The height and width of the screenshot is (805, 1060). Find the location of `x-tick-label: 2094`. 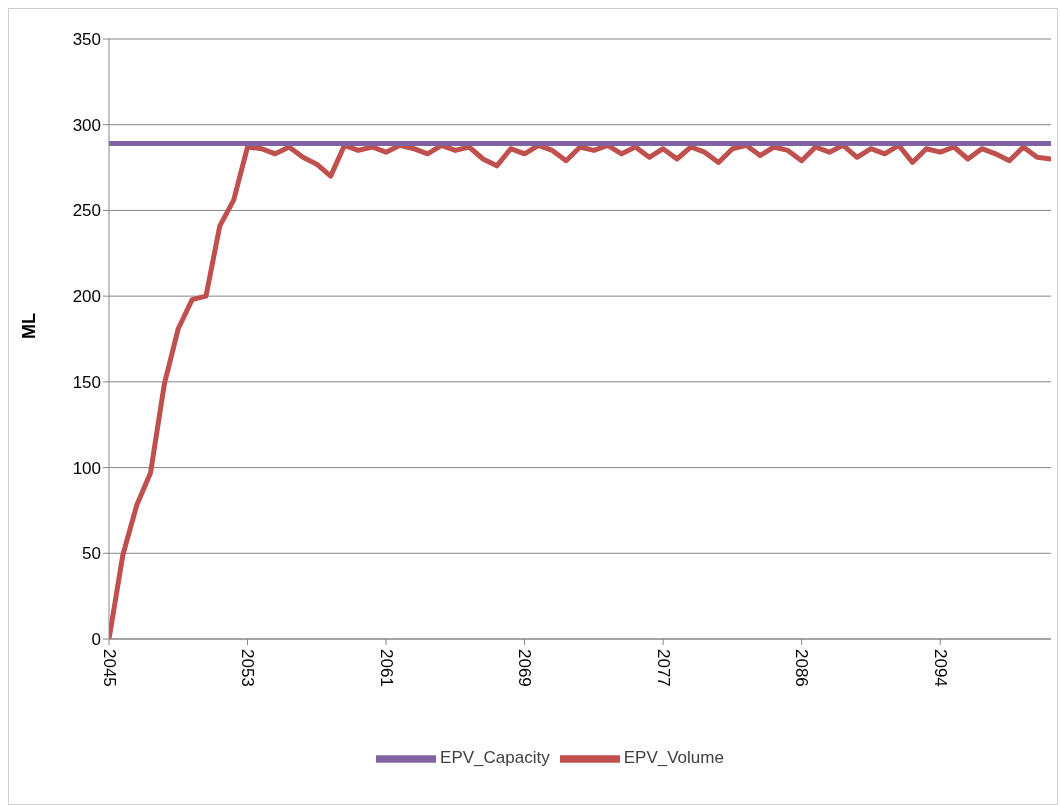

x-tick-label: 2094 is located at coordinates (940, 668).